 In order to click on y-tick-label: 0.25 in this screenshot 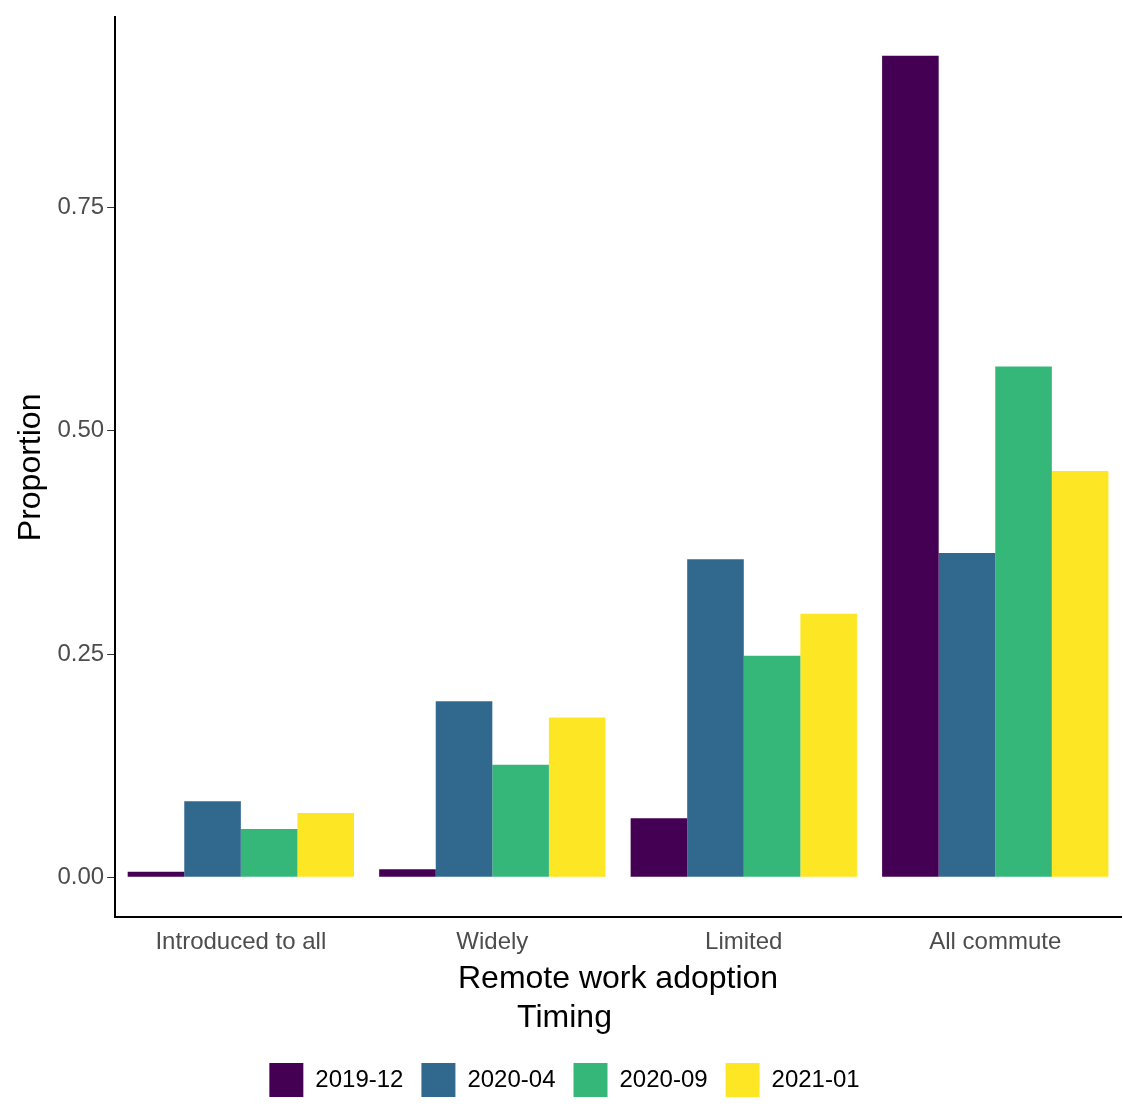, I will do `click(81, 652)`.